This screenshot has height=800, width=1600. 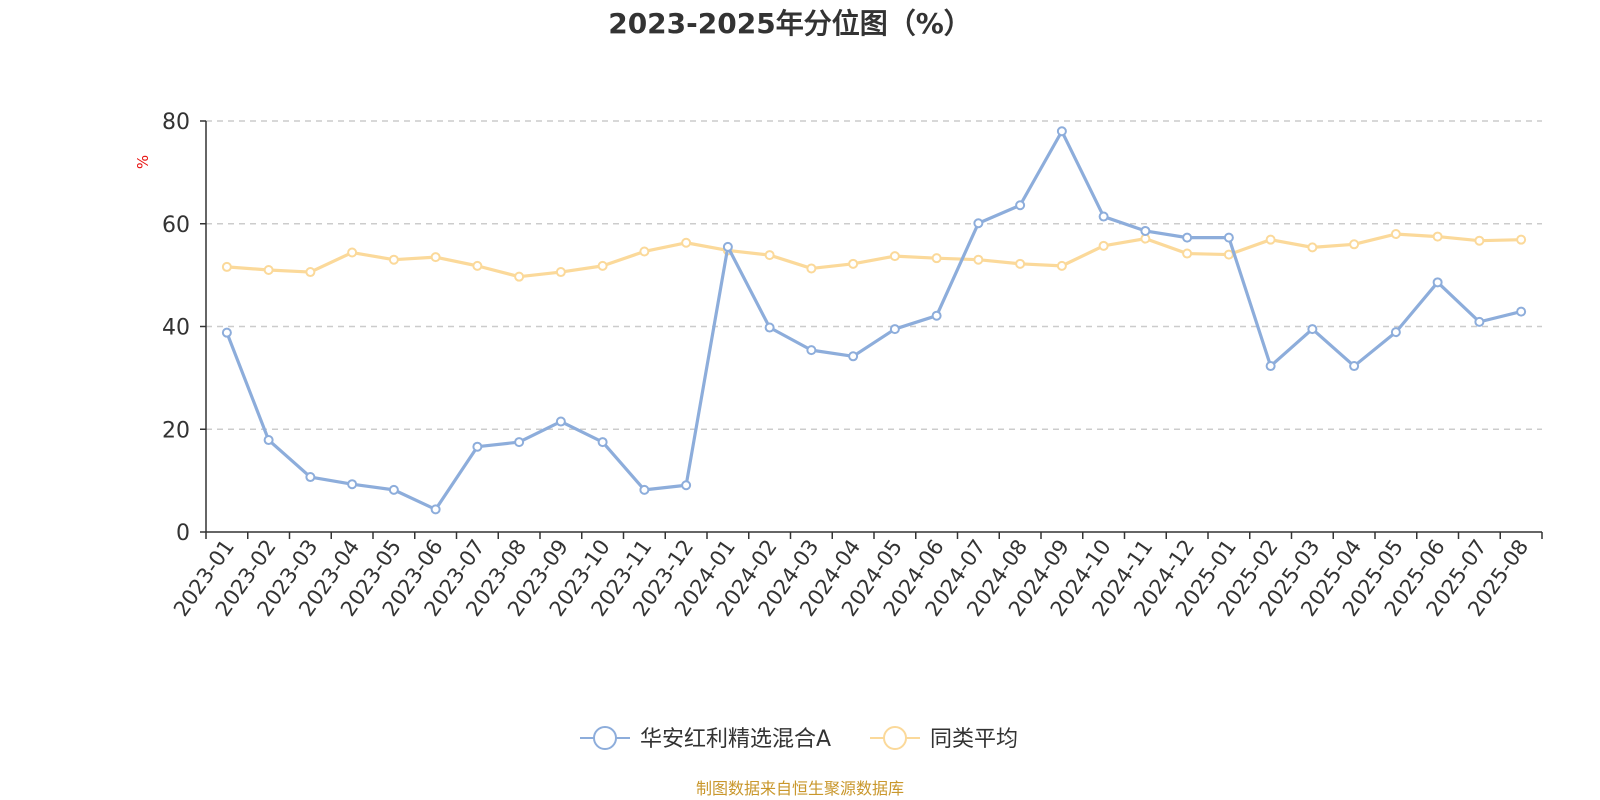 I want to click on y-tick-labels: 0 20 40 60 80, so click(x=176, y=328).